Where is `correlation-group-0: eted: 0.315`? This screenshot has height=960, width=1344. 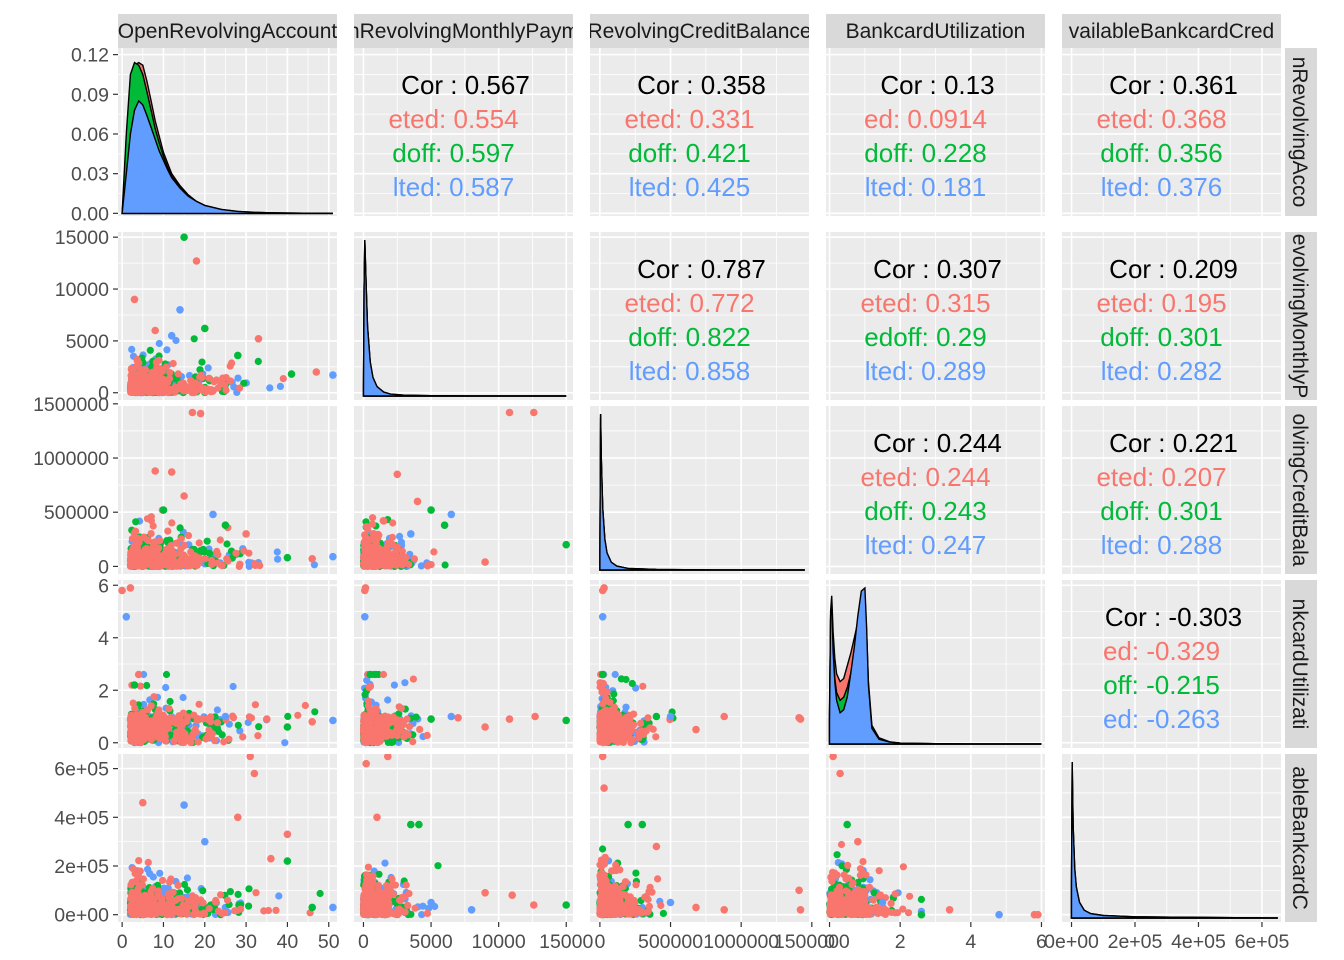 correlation-group-0: eted: 0.315 is located at coordinates (925, 303).